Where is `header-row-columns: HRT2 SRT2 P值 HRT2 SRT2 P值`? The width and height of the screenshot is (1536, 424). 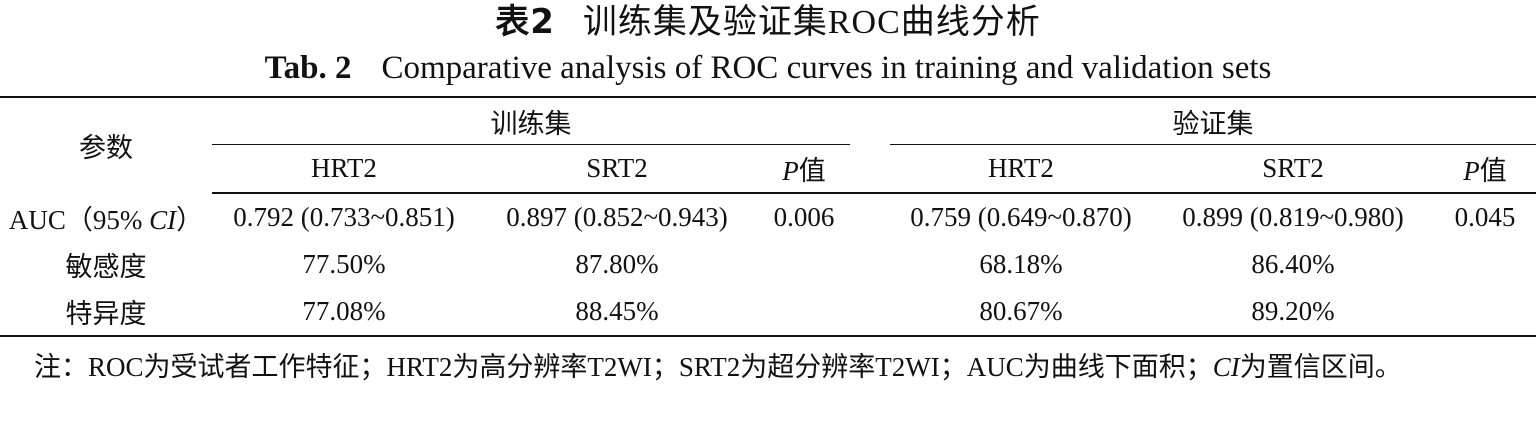
header-row-columns: HRT2 SRT2 P值 HRT2 SRT2 P值 is located at coordinates (768, 169).